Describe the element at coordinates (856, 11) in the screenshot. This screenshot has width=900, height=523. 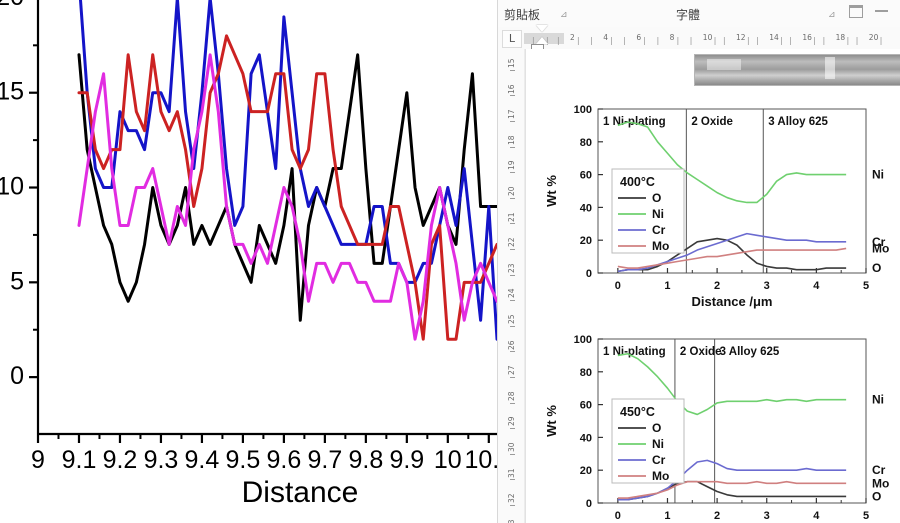
I see `restore-window-icon` at that location.